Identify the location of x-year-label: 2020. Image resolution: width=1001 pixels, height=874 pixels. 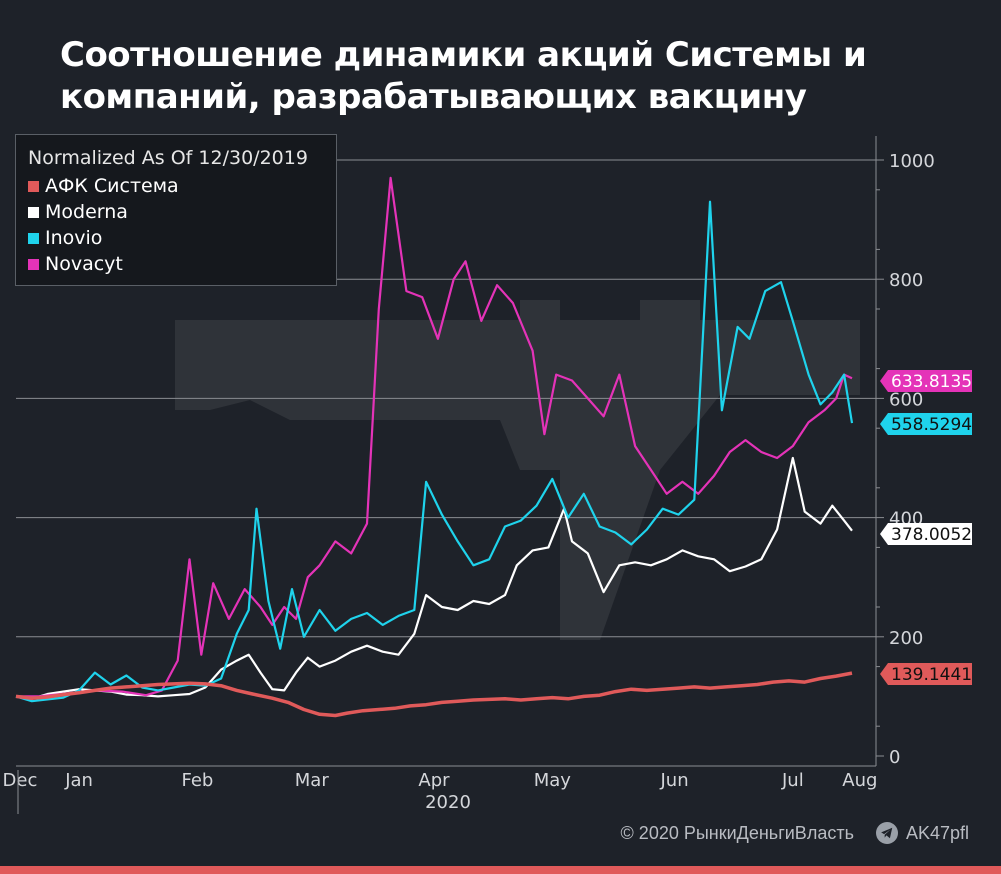
(448, 802).